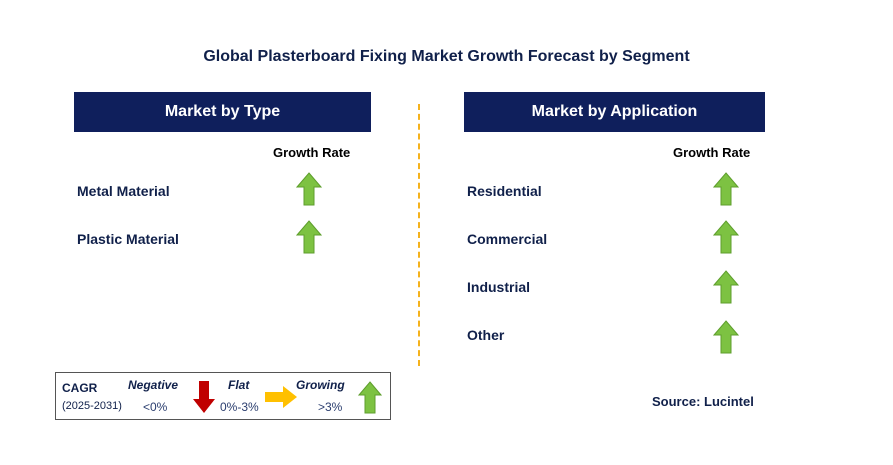  What do you see at coordinates (80, 388) in the screenshot?
I see `legend-cagr-label: CAGR` at bounding box center [80, 388].